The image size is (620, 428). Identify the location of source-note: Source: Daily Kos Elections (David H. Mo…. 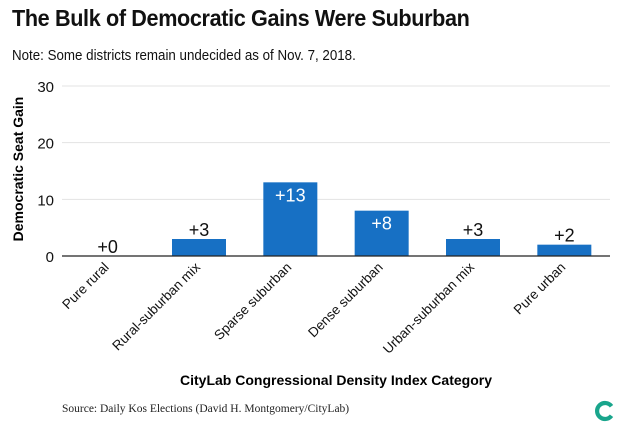
(206, 409).